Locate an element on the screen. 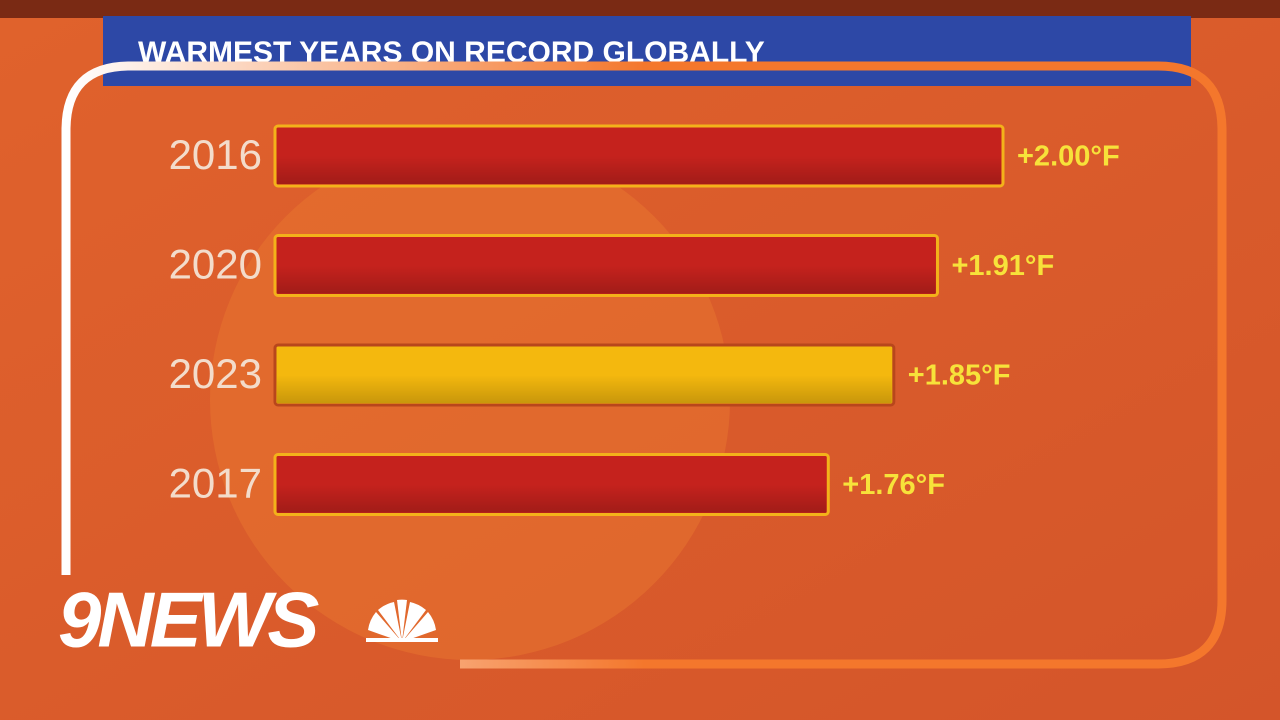 The width and height of the screenshot is (1280, 720). feather-base is located at coordinates (402, 640).